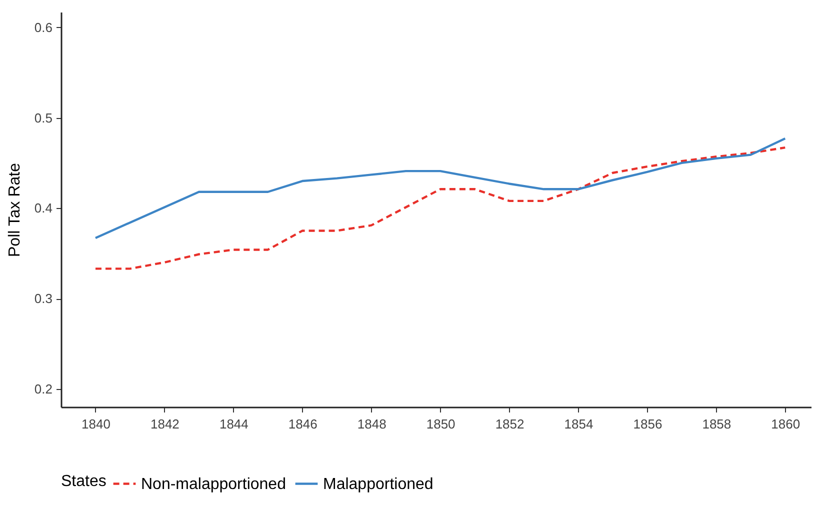  What do you see at coordinates (785, 424) in the screenshot?
I see `x-tick-label: 1860` at bounding box center [785, 424].